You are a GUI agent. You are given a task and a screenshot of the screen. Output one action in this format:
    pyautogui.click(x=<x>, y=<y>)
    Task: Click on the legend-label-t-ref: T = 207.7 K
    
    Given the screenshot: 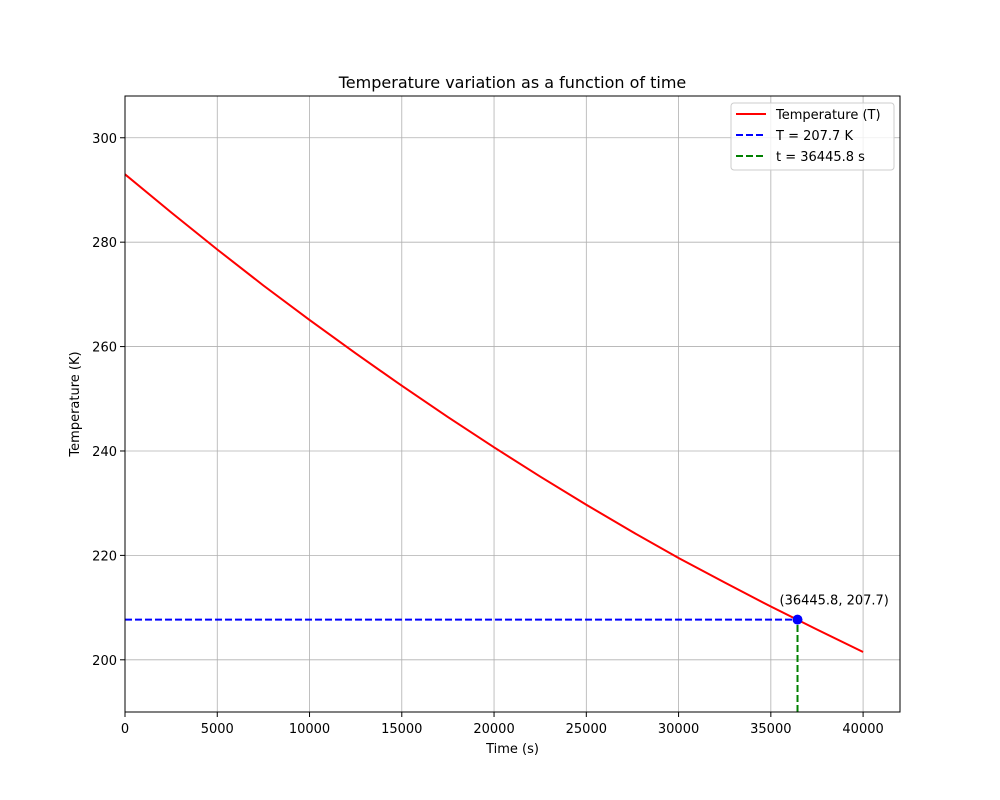 What is the action you would take?
    pyautogui.click(x=814, y=136)
    